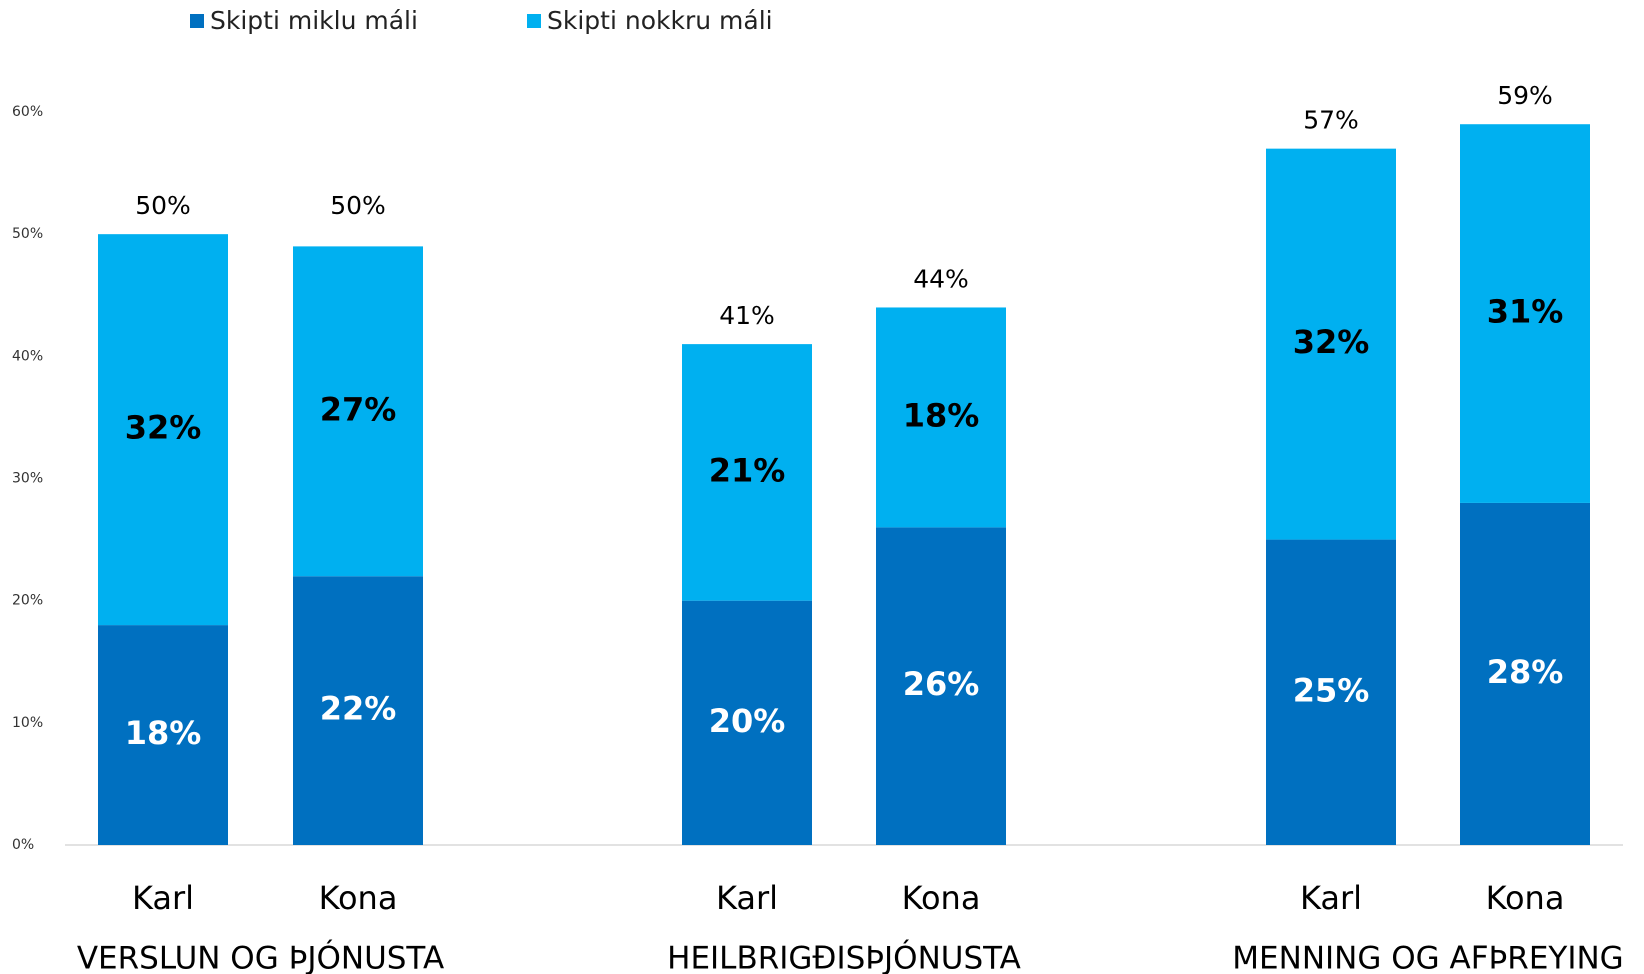 The width and height of the screenshot is (1644, 974). I want to click on segment-label: 31%, so click(1525, 312).